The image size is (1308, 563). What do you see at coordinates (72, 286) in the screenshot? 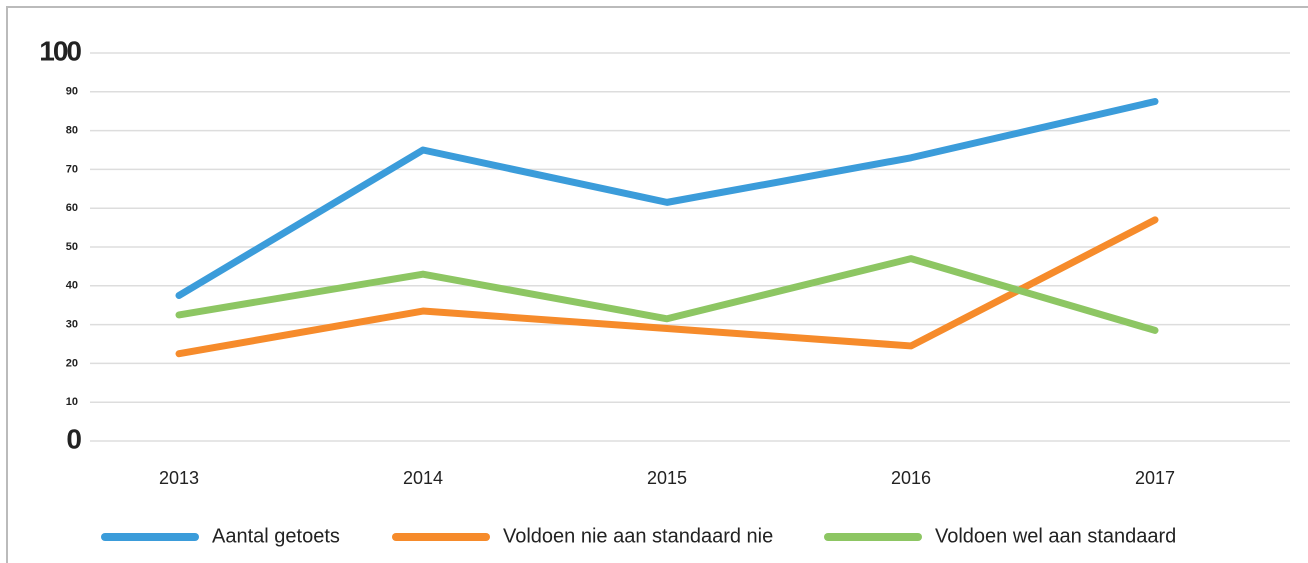
I see `y-tick-label: 40` at bounding box center [72, 286].